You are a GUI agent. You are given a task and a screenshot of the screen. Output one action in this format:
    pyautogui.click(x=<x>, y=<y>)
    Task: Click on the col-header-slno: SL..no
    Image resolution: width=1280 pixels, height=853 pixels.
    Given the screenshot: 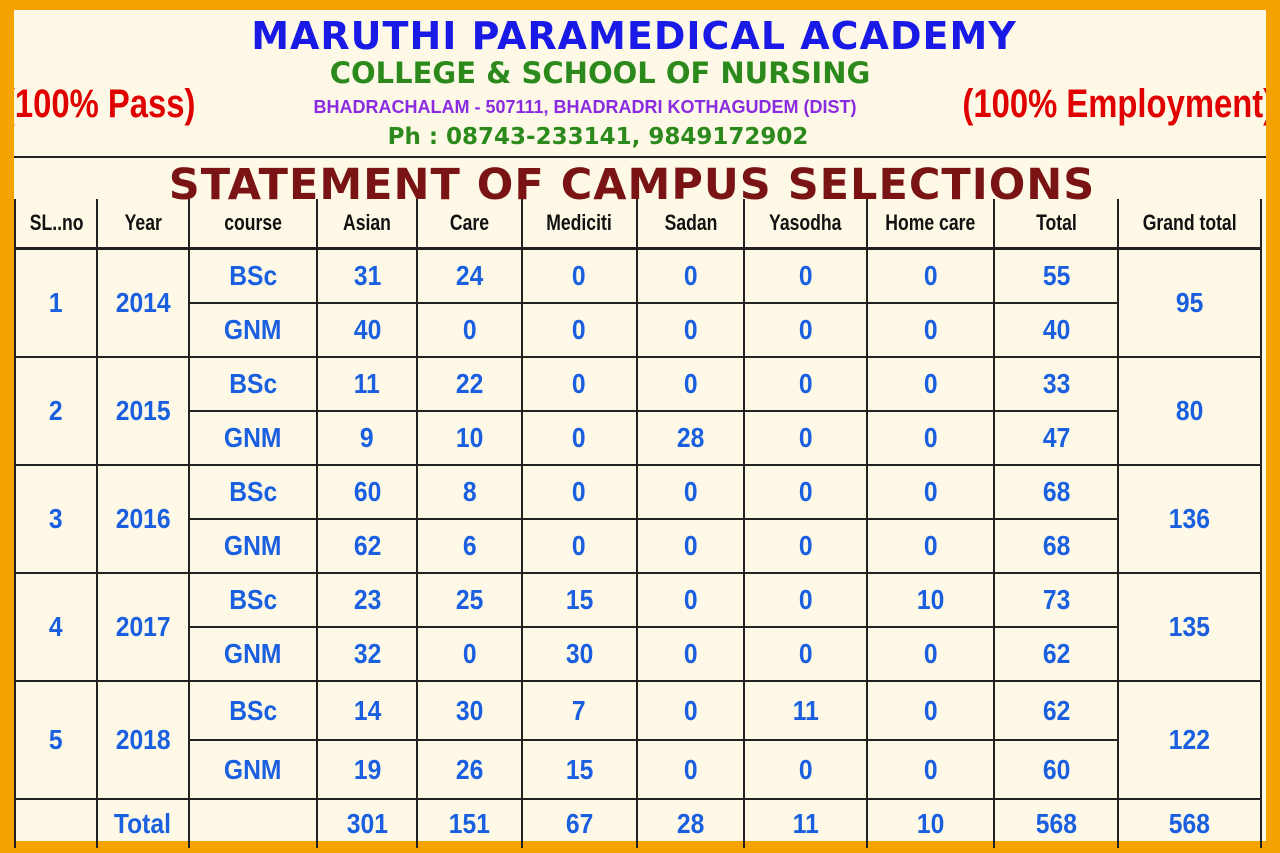 What is the action you would take?
    pyautogui.click(x=56, y=224)
    